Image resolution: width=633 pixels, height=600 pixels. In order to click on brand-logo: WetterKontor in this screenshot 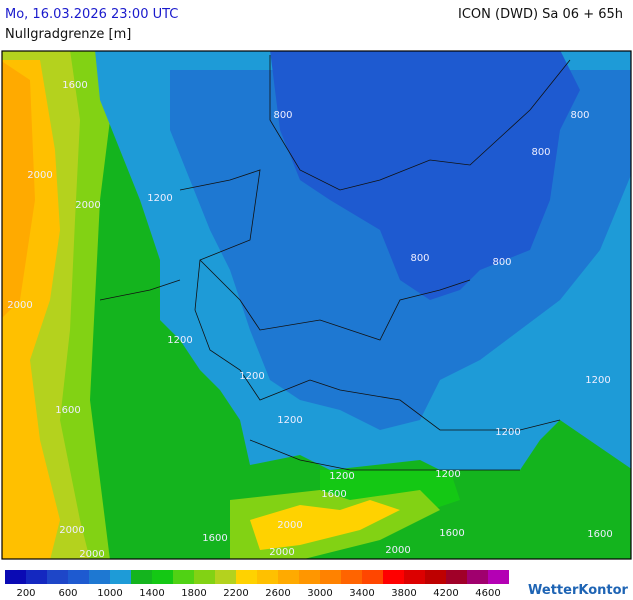, I will do `click(578, 590)`.